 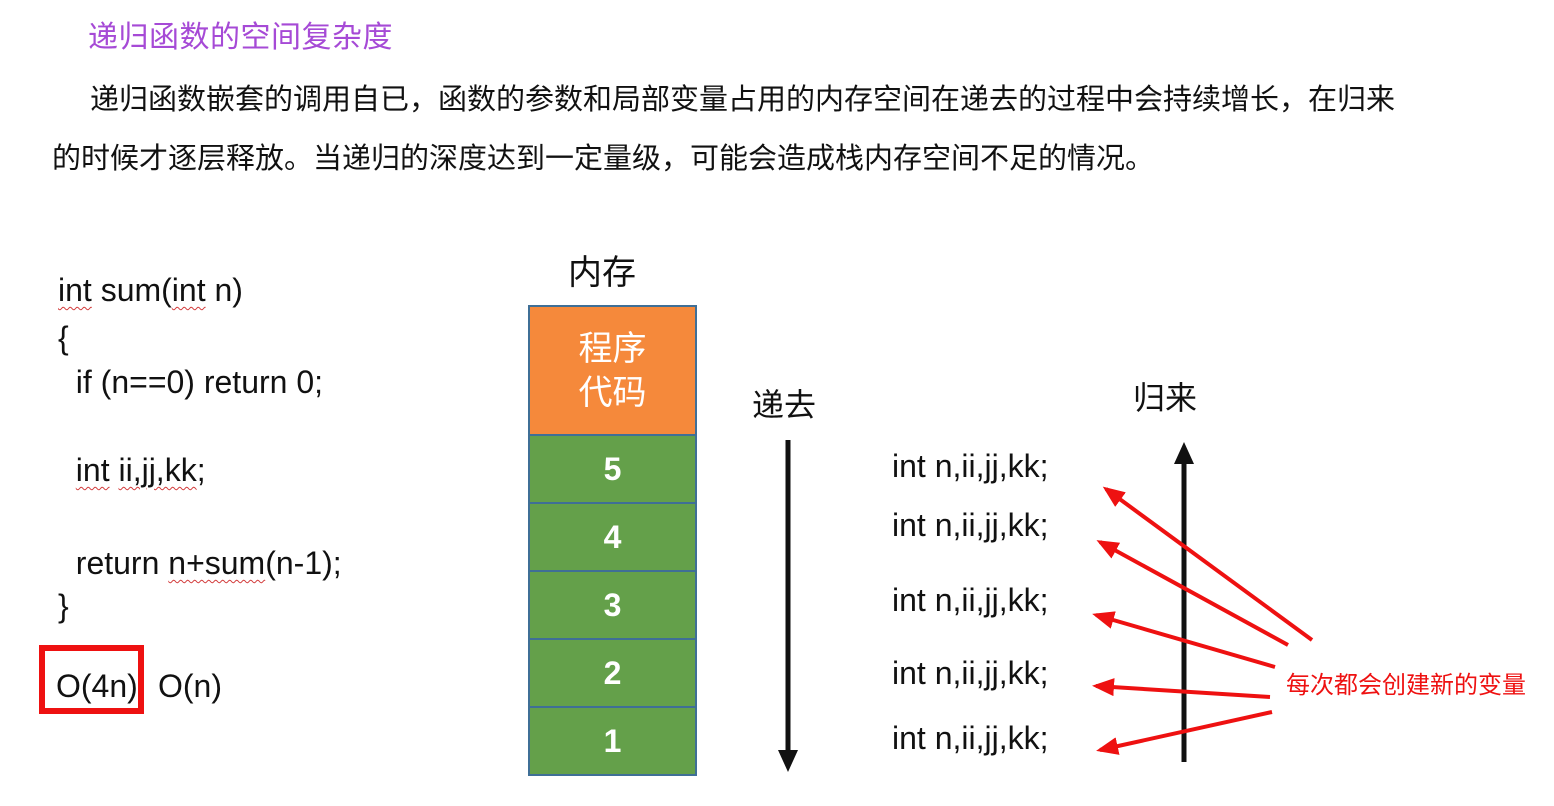 What do you see at coordinates (603, 158) in the screenshot?
I see `paragraph-line-2: 的时候才逐层释放。当递归的深度达到一定量级，可能会造成栈内存空间不足的情况。` at bounding box center [603, 158].